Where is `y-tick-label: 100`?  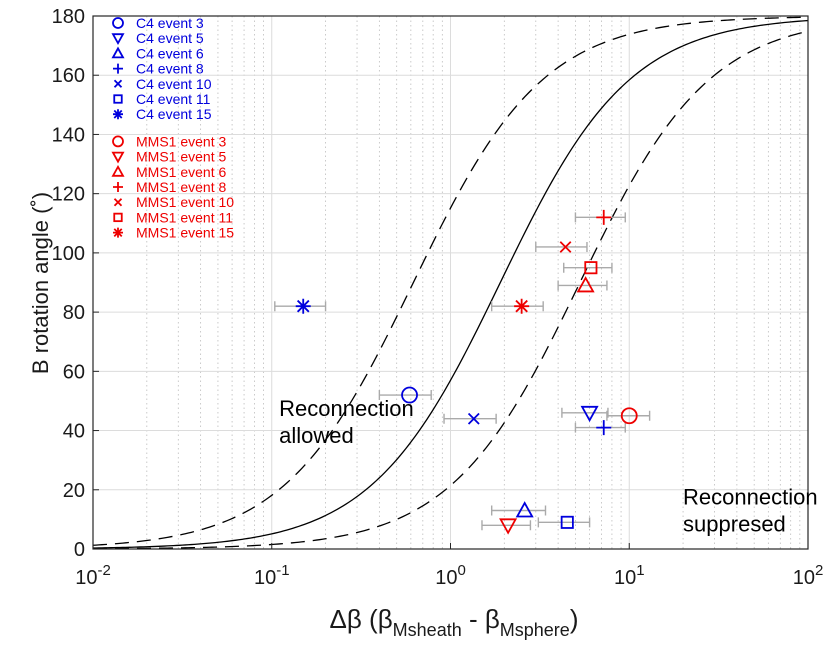 y-tick-label: 100 is located at coordinates (68, 254).